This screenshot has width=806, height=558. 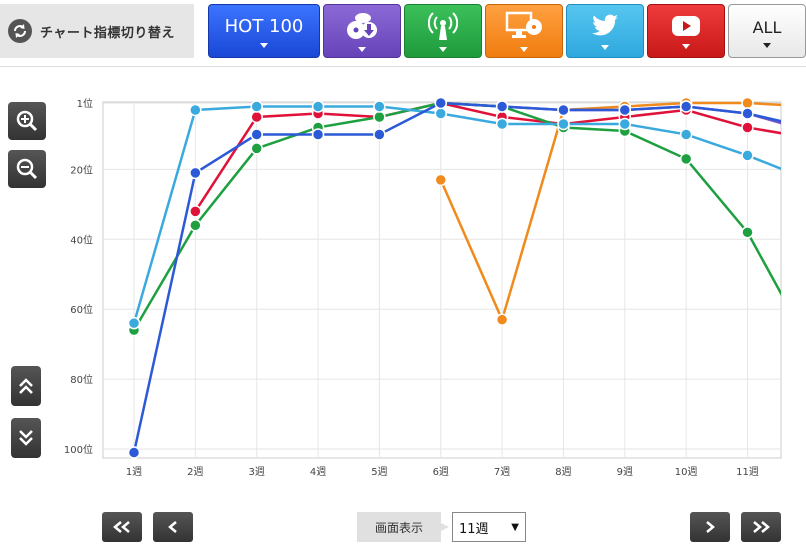 I want to click on zoom-in-icon, so click(x=27, y=121).